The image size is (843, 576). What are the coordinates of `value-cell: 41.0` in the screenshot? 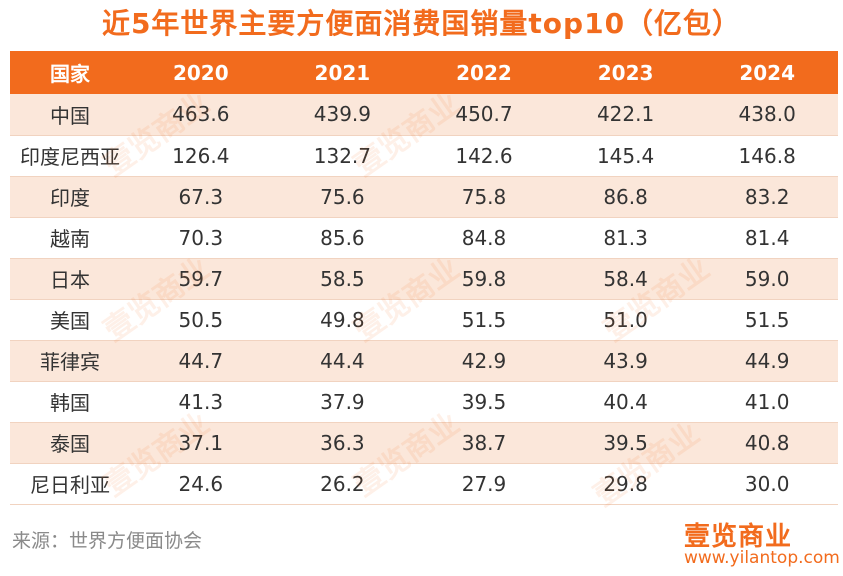 It's located at (767, 401).